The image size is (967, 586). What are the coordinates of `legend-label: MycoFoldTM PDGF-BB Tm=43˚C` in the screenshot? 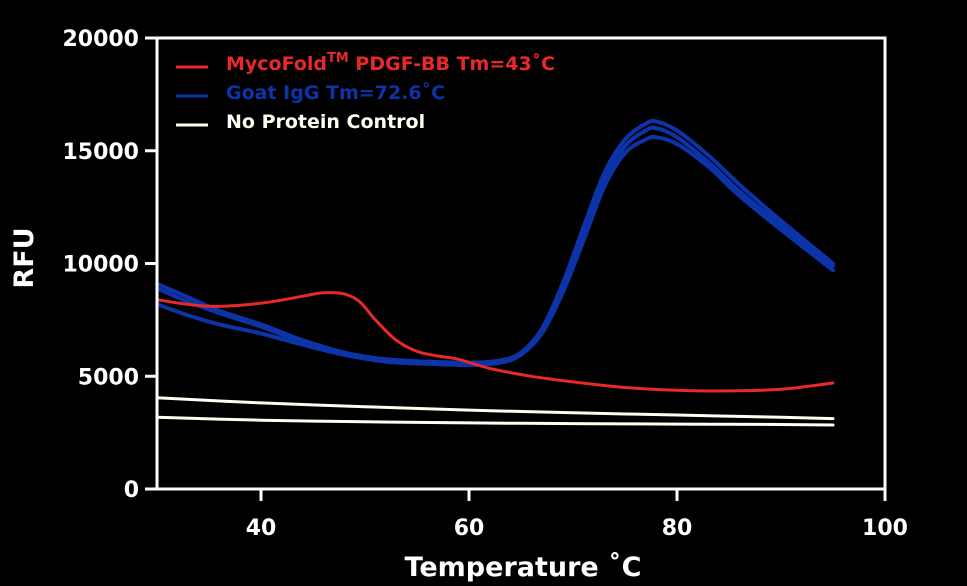 It's located at (390, 63).